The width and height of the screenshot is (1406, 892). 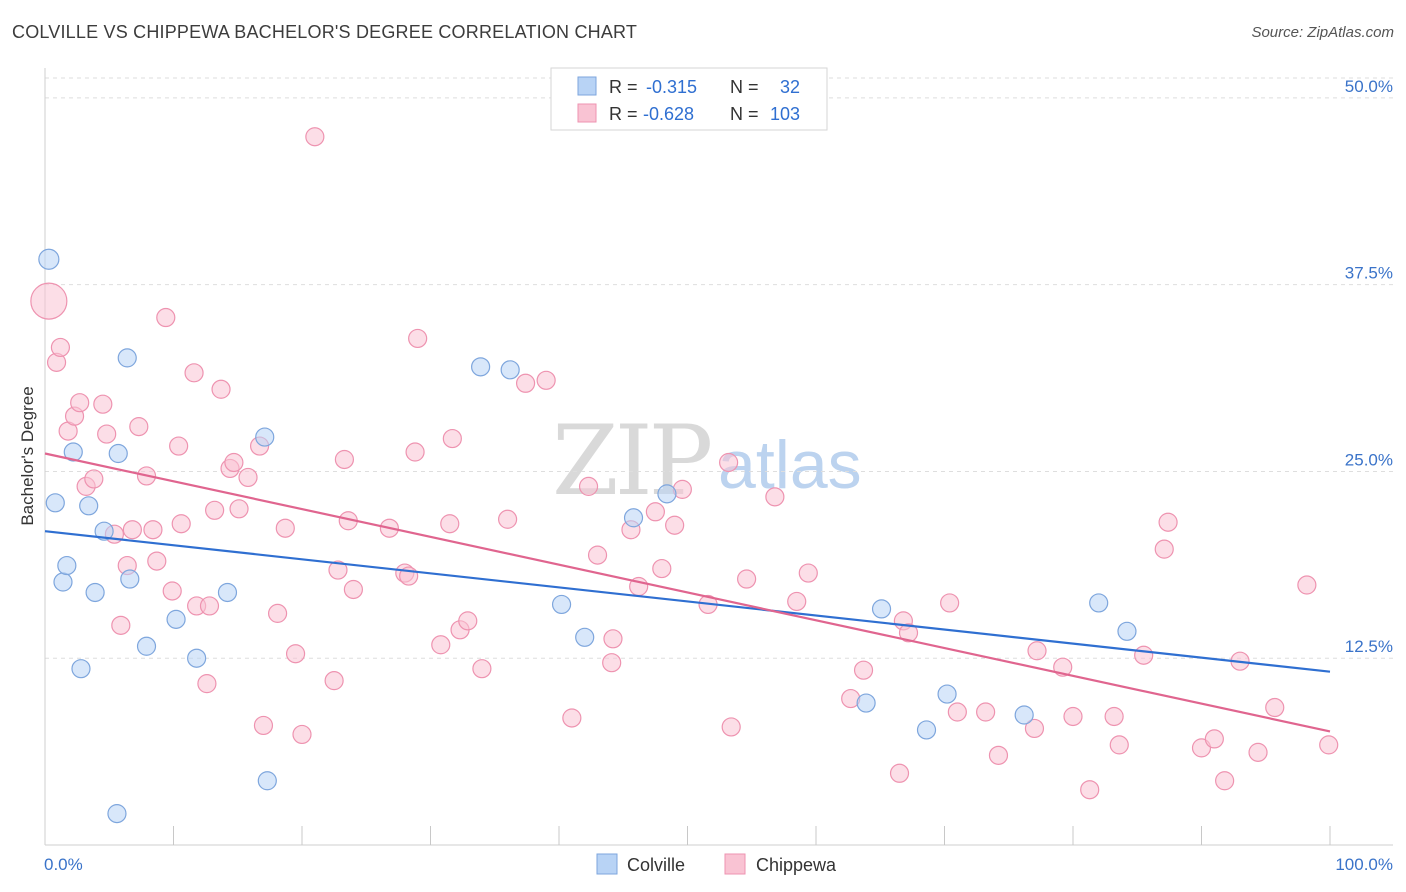 What do you see at coordinates (27, 455) in the screenshot?
I see `y-axis-title: Bachelor's Degree` at bounding box center [27, 455].